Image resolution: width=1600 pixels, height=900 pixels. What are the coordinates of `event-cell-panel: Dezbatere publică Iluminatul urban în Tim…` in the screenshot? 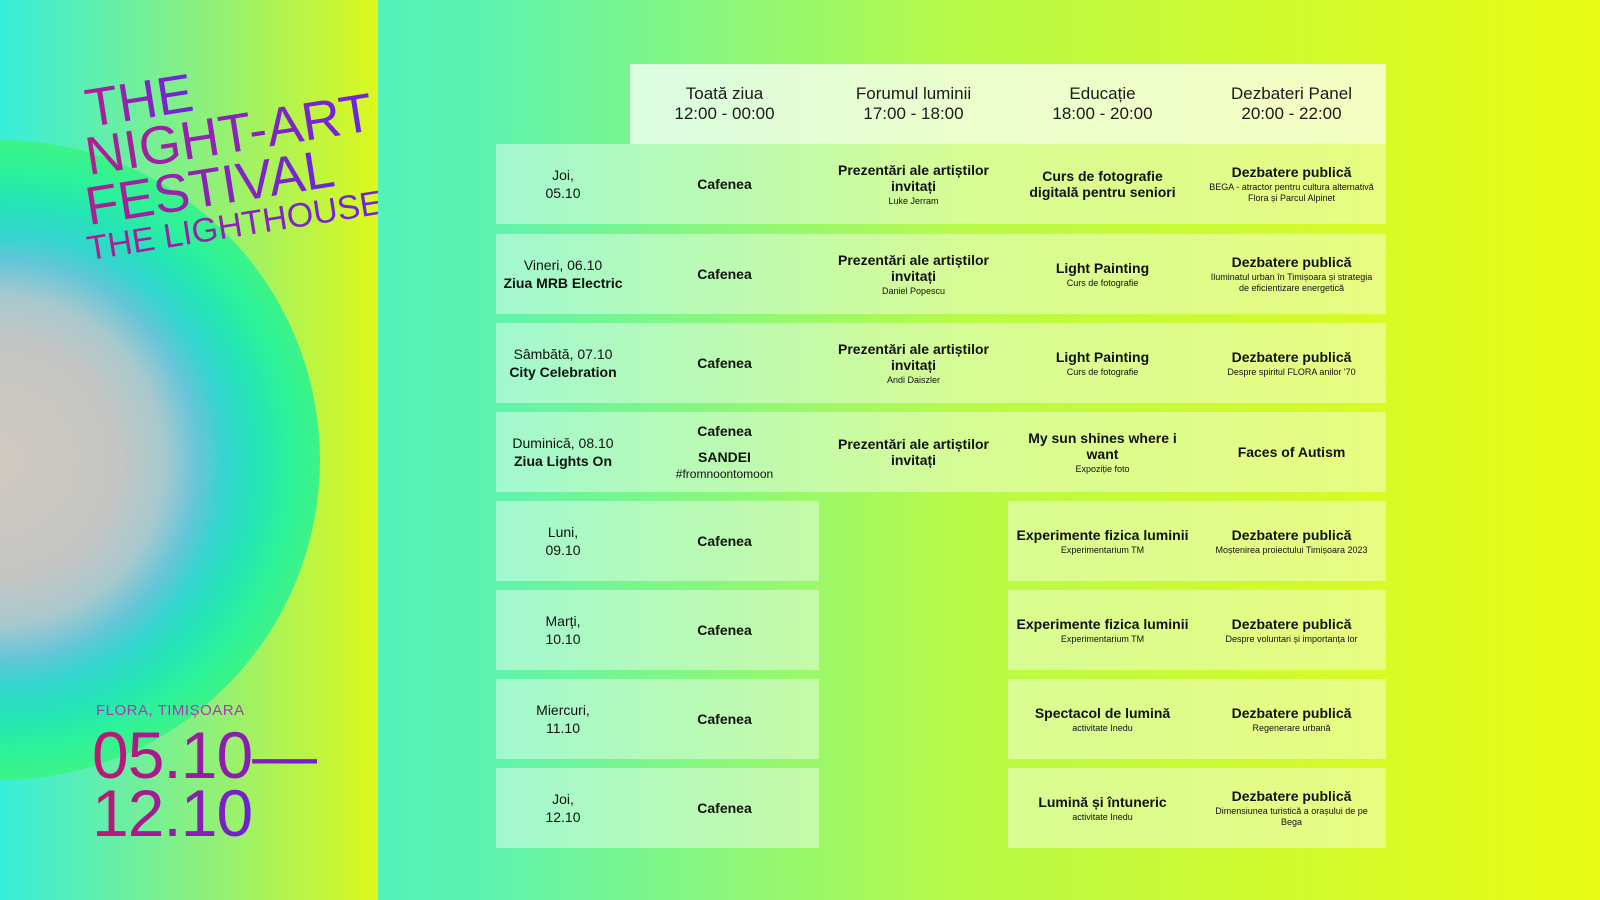 It's located at (1291, 274).